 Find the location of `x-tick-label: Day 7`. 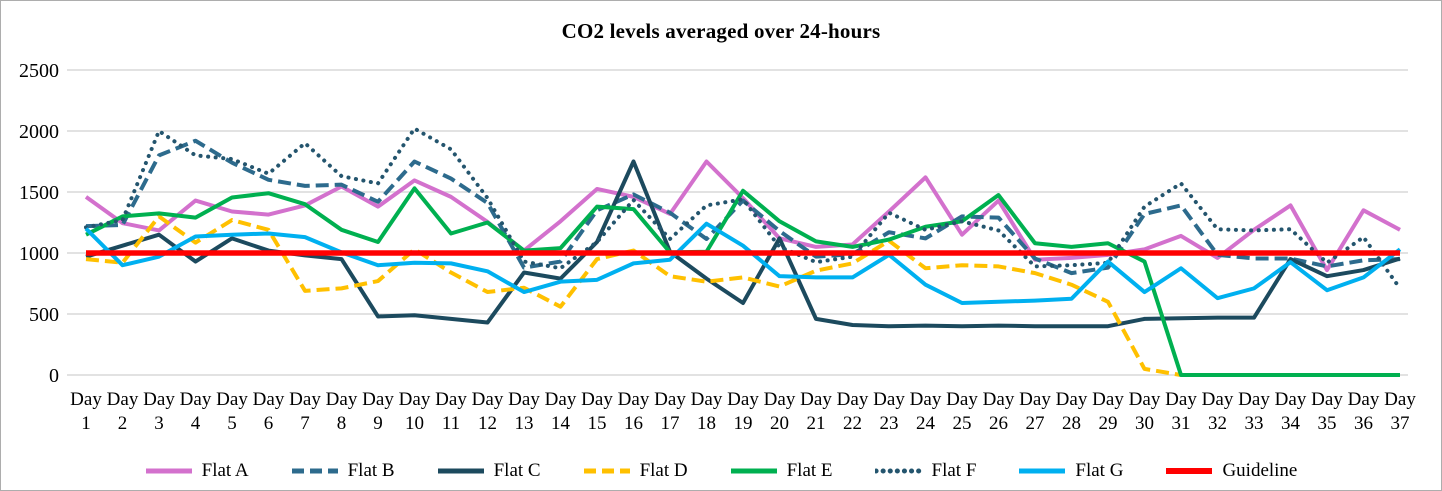

x-tick-label: Day 7 is located at coordinates (305, 411).